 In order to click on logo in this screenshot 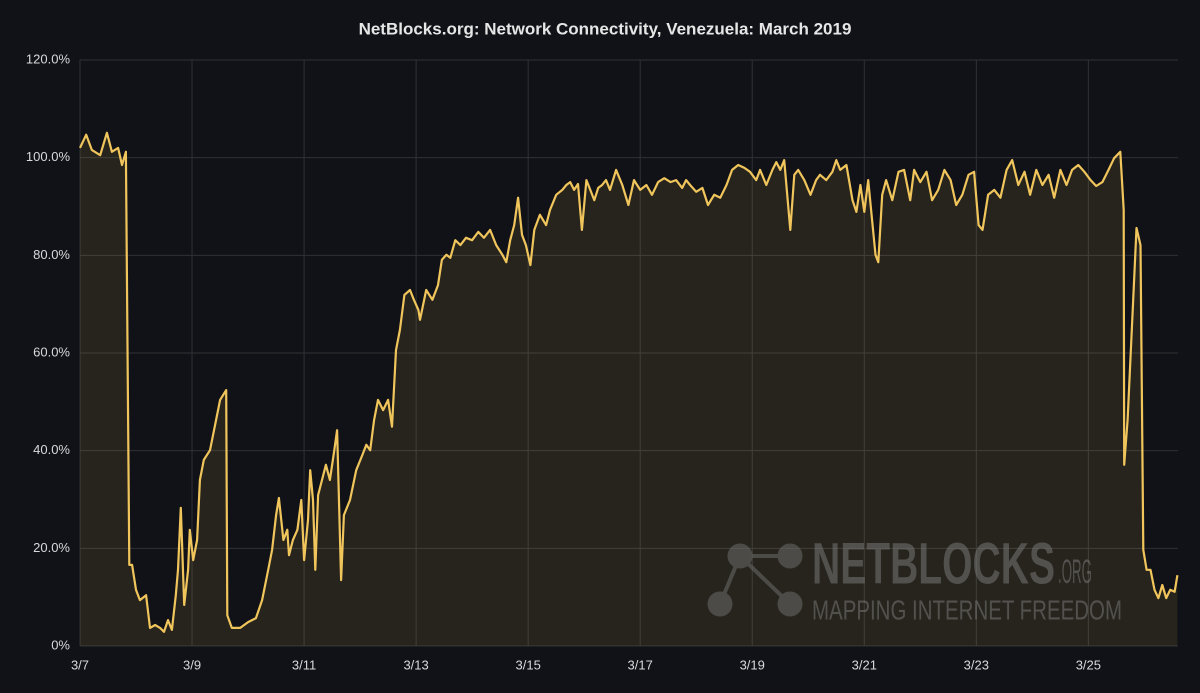, I will do `click(755, 580)`.